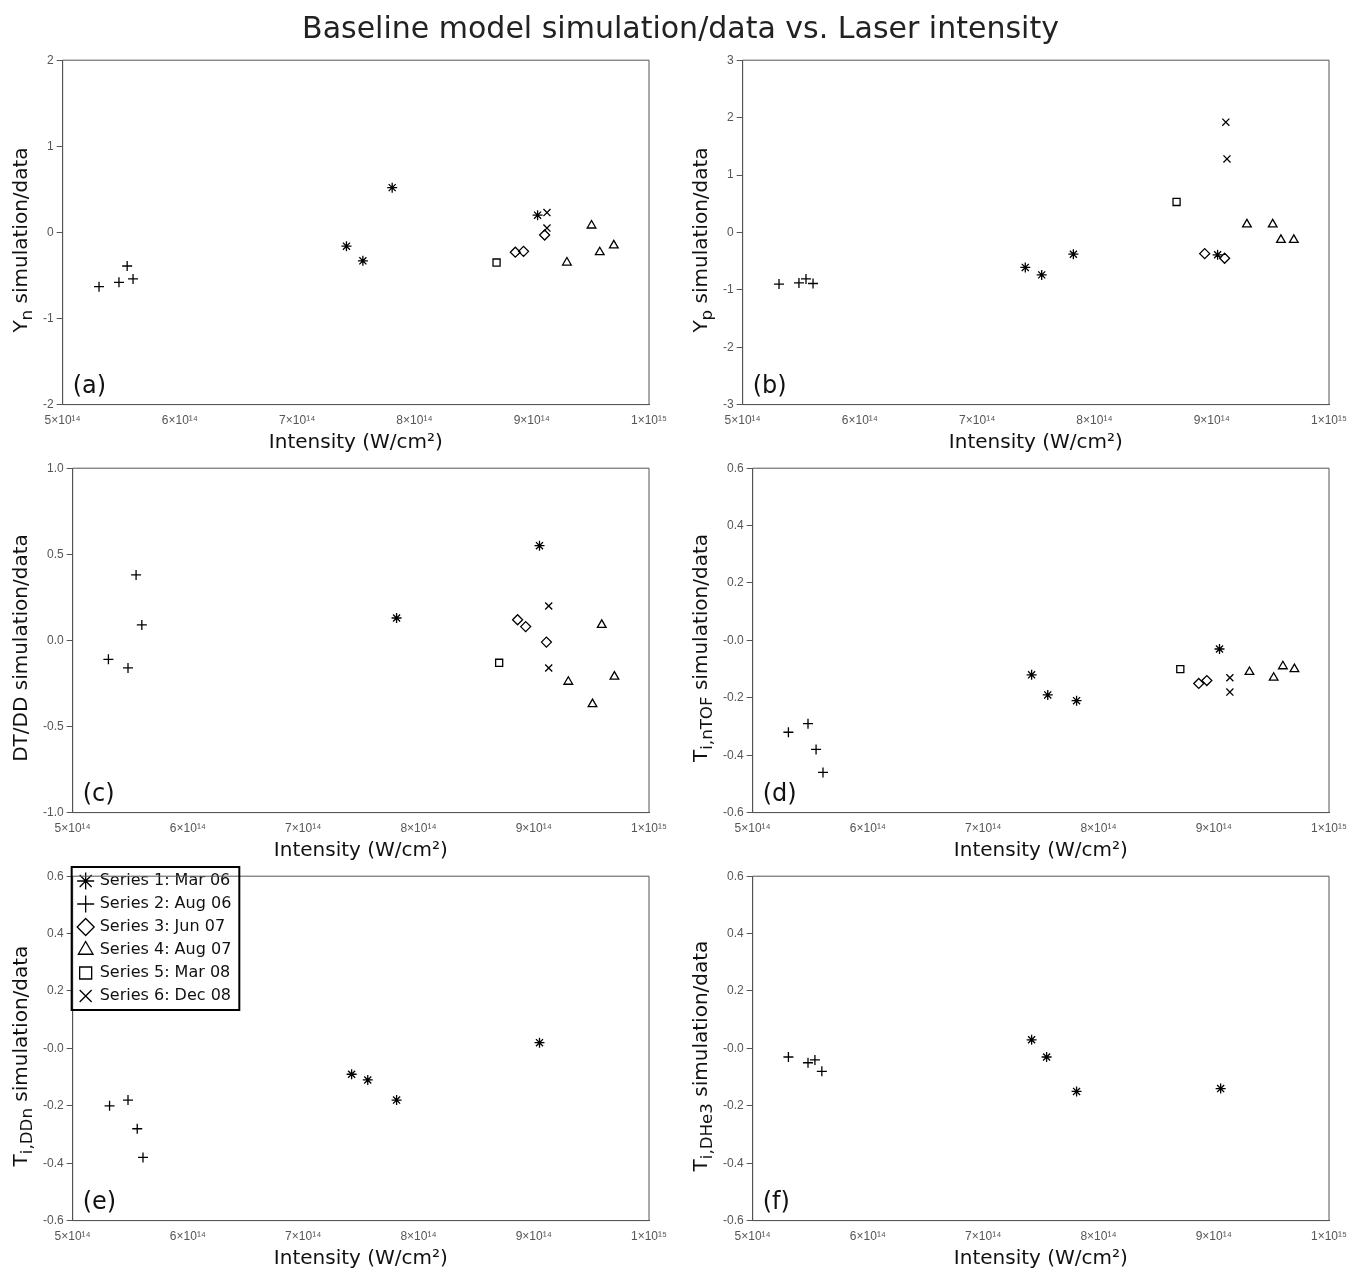 This screenshot has width=1361, height=1284. I want to click on annotation: (f), so click(776, 1200).